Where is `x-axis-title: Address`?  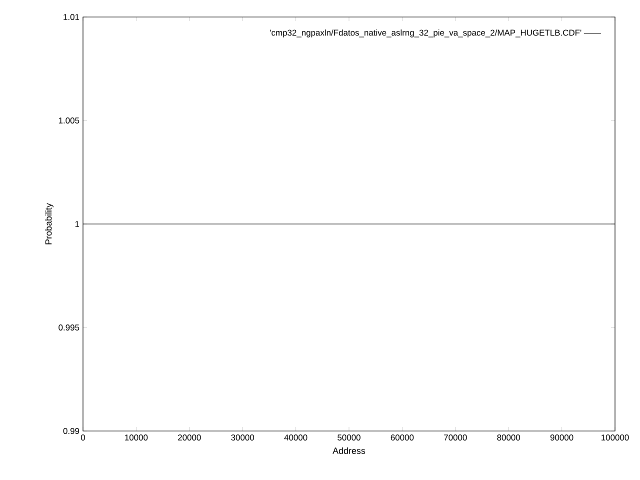
x-axis-title: Address is located at coordinates (349, 450).